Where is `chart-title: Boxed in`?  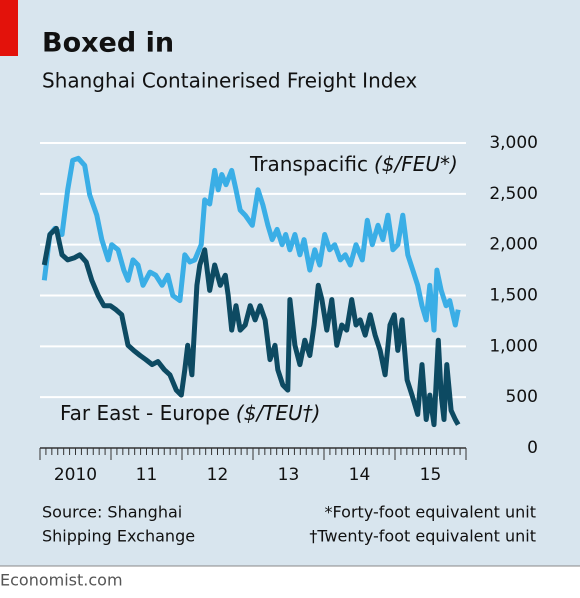
chart-title: Boxed in is located at coordinates (108, 43).